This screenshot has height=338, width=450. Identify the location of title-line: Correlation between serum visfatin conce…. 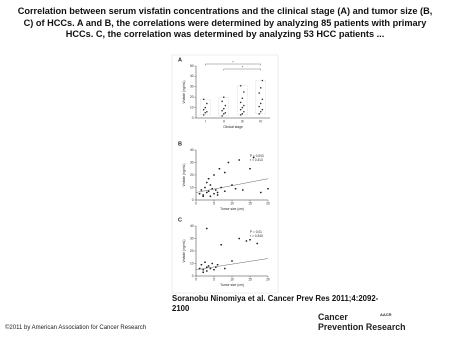
(225, 11).